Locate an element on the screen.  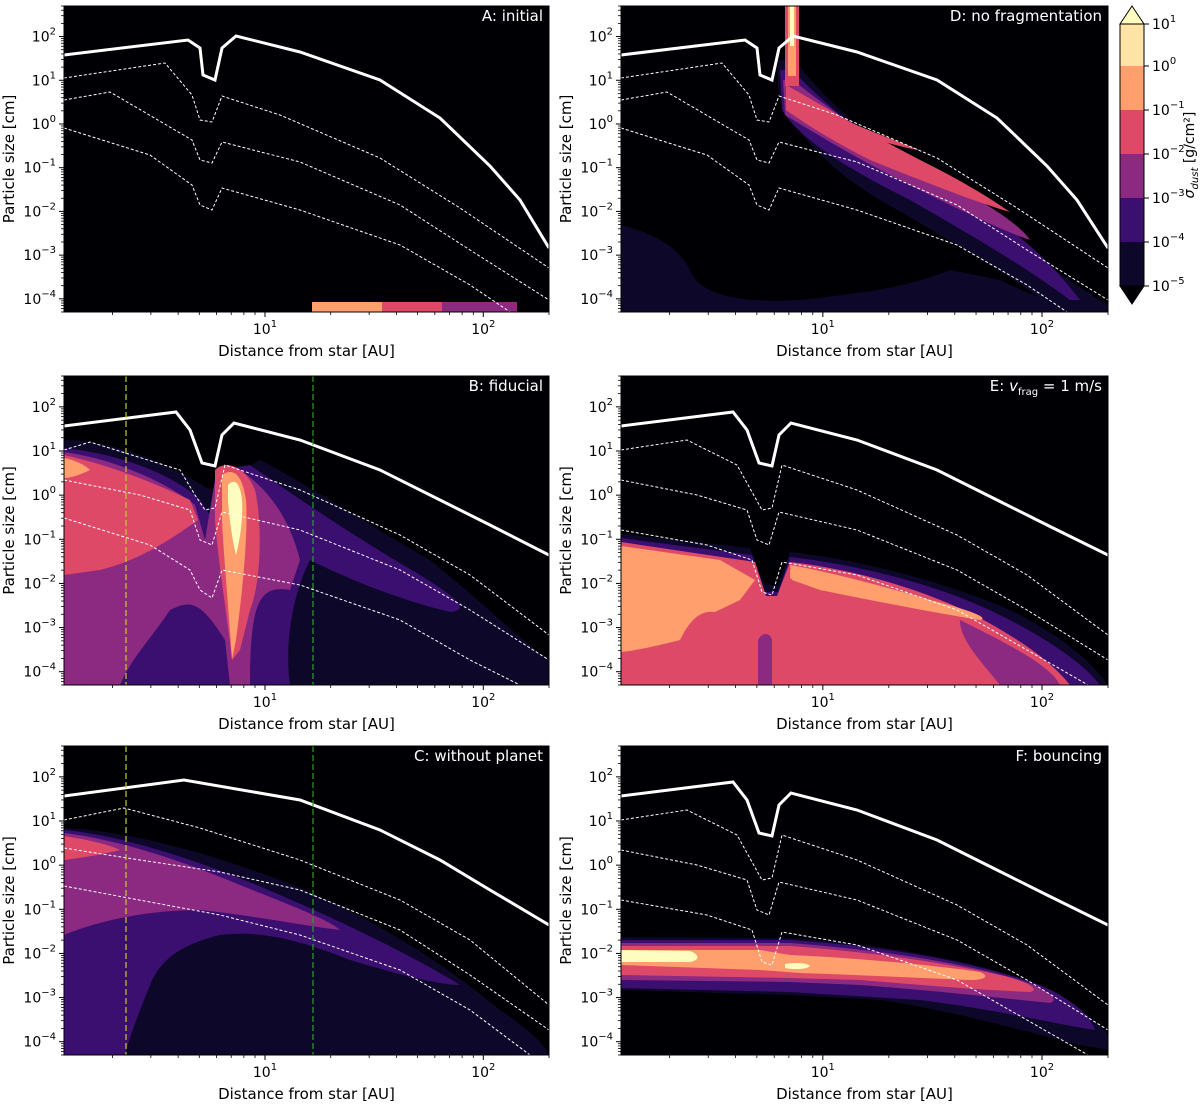
panel-d-xlabel: Distance from star [AU] is located at coordinates (864, 351).